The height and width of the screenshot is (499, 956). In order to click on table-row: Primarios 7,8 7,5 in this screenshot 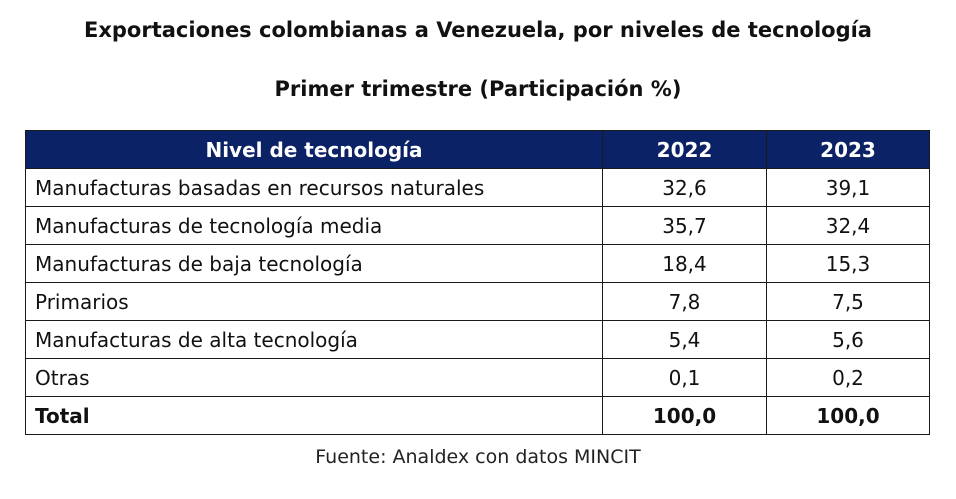, I will do `click(477, 301)`.